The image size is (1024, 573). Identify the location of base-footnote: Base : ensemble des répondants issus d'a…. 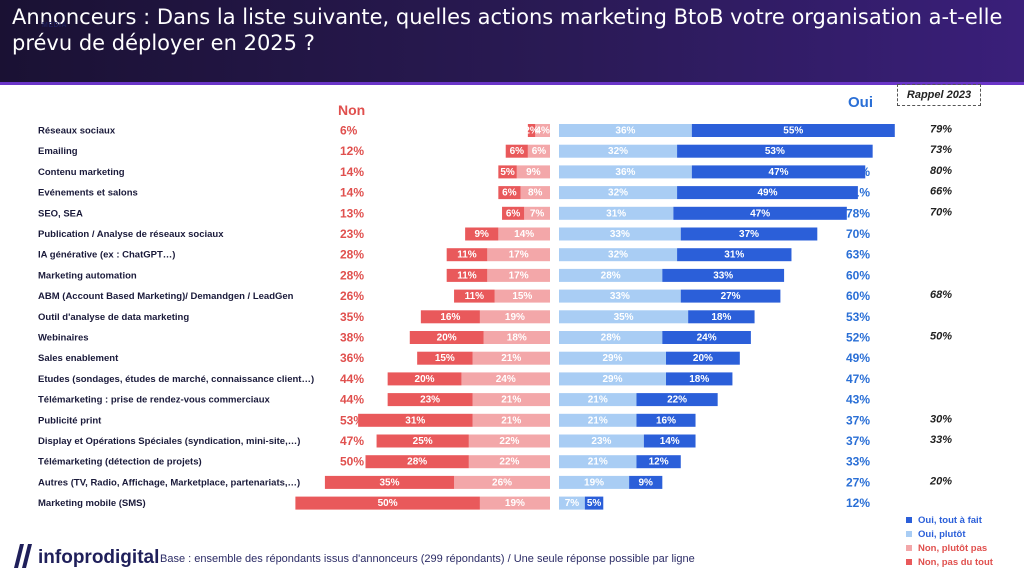
(427, 559).